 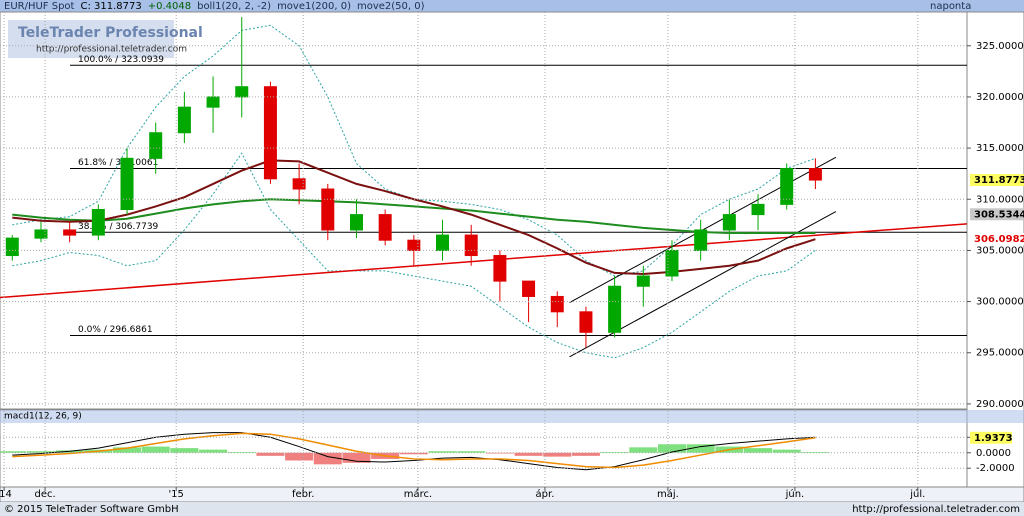 What do you see at coordinates (1000, 353) in the screenshot?
I see `y-tick-label: 295.0000` at bounding box center [1000, 353].